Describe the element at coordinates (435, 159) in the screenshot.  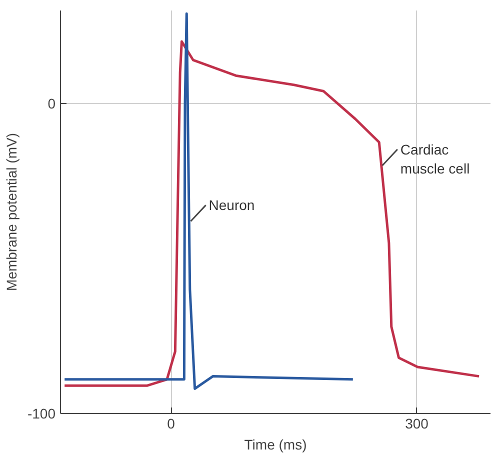
I see `annotation: Cardiac muscle cell` at that location.